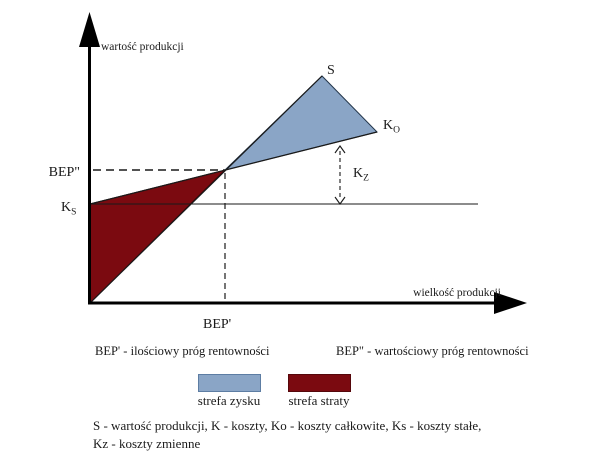 The height and width of the screenshot is (470, 600). What do you see at coordinates (147, 443) in the screenshot?
I see `footnote-line2: Kz - koszty zmienne` at bounding box center [147, 443].